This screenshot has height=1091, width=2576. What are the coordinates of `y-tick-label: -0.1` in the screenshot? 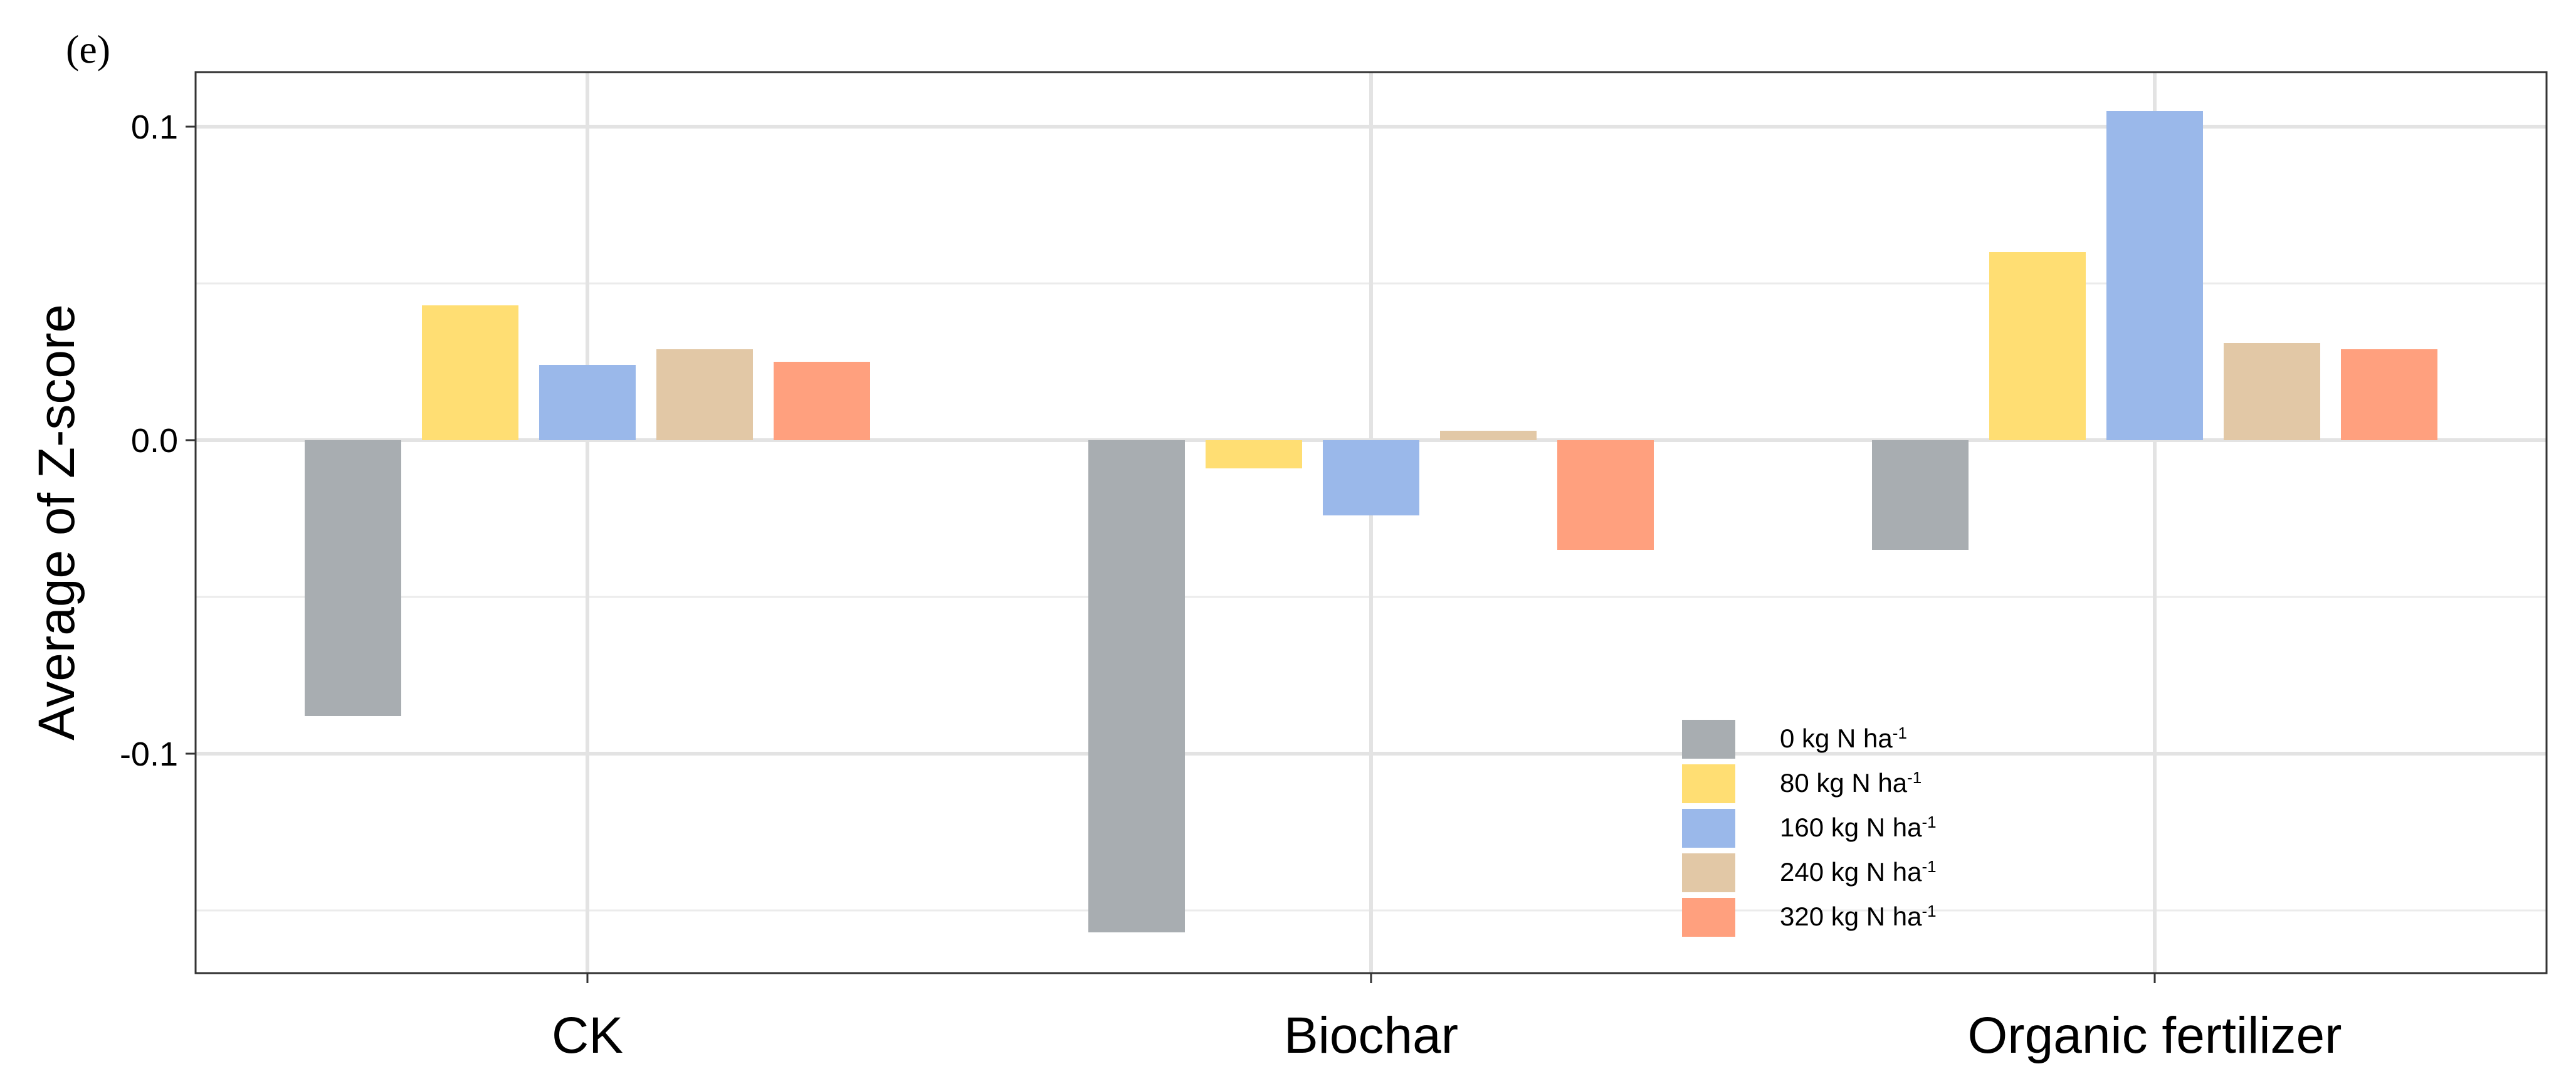 It's located at (149, 754).